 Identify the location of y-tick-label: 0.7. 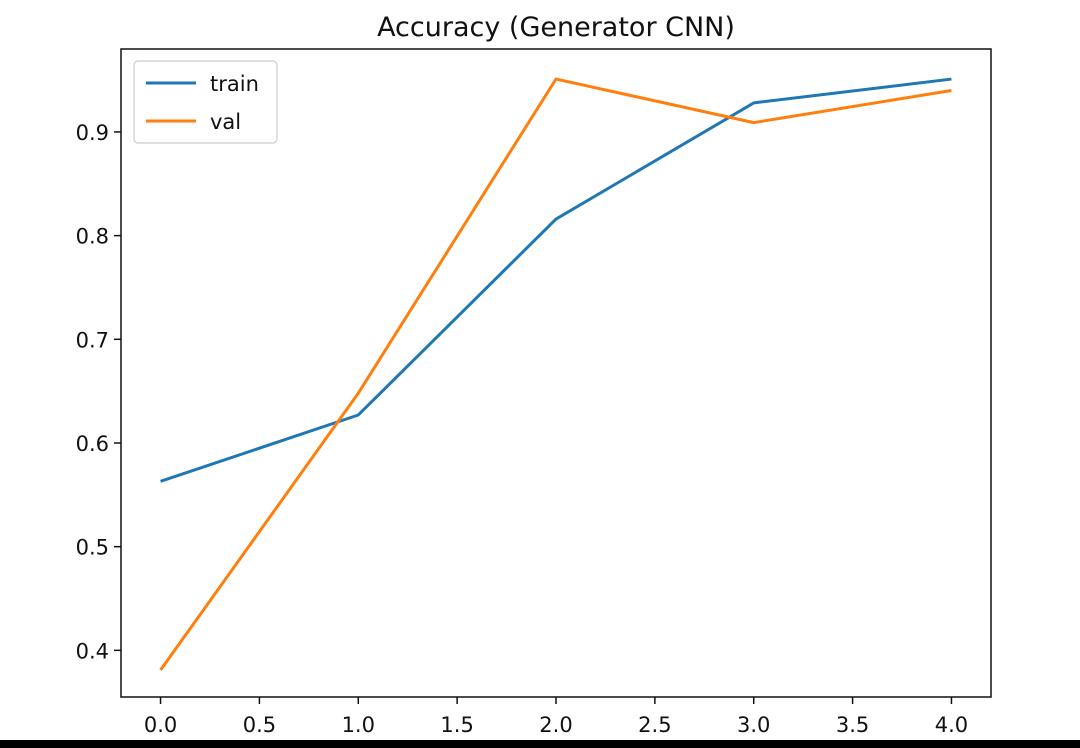
(92, 340).